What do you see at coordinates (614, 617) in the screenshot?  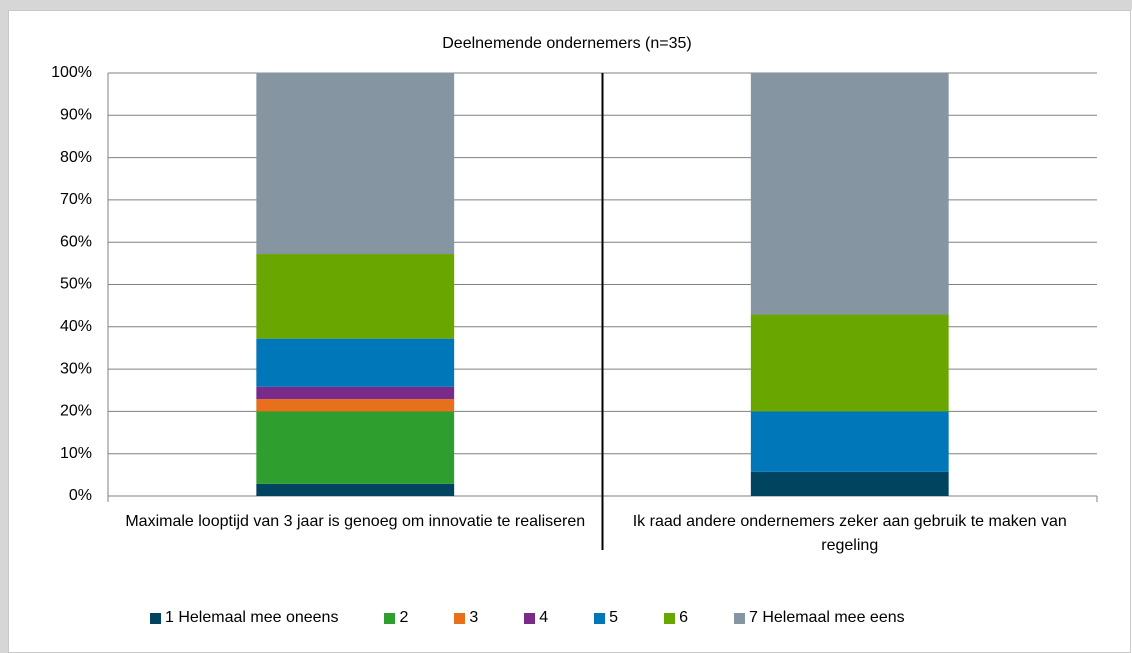 I see `legend-label: 5` at bounding box center [614, 617].